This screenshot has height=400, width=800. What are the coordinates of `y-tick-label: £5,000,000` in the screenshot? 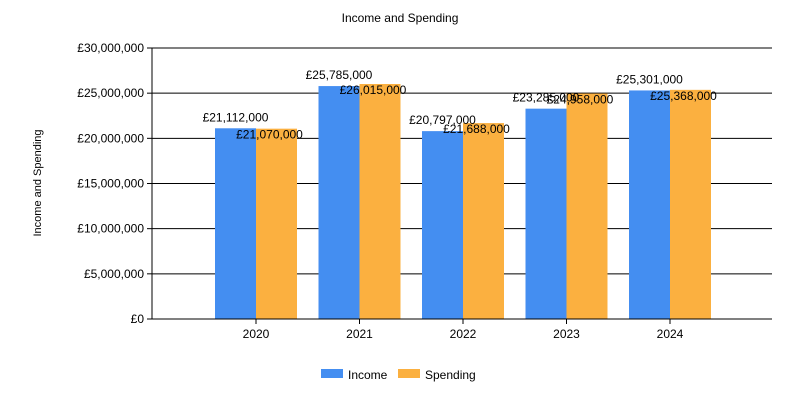 It's located at (114, 274).